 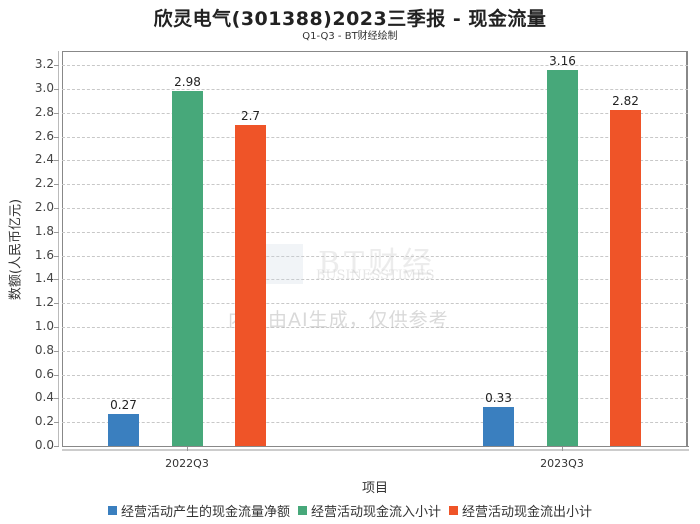 I want to click on legend-label-net: 经营活动产生的现金流量净额, so click(x=205, y=512).